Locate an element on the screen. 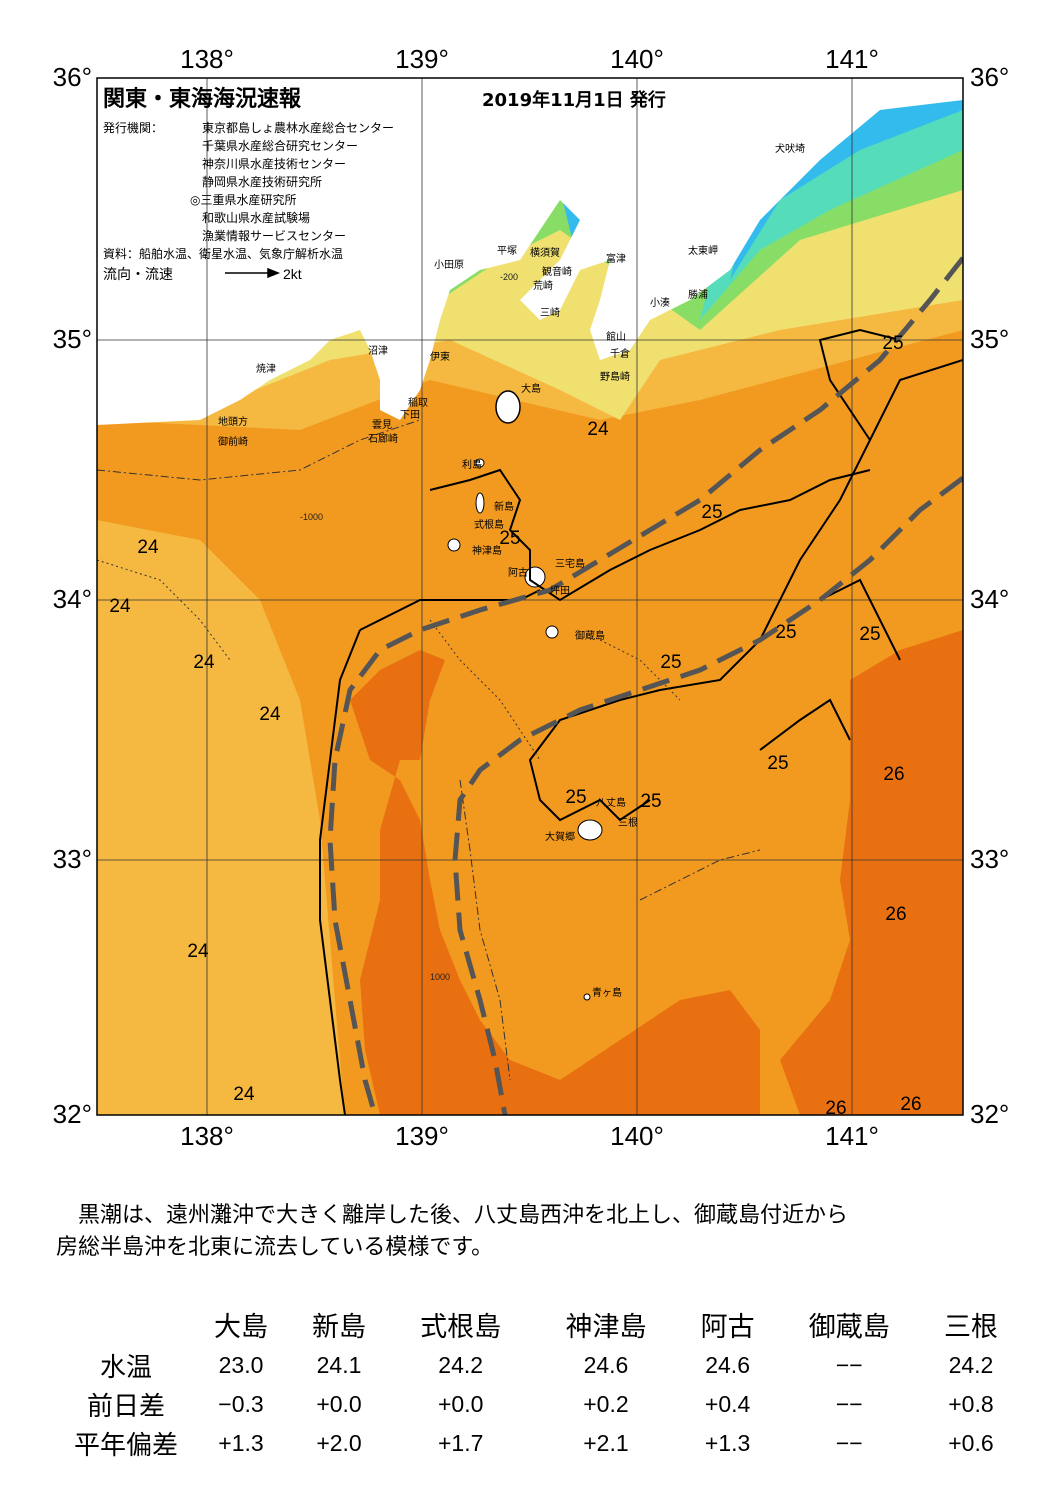  table-row: 前日差 −0.3 +0.0 +0.0 +0.2 +0.4 −− +0.8 is located at coordinates (540, 1404).